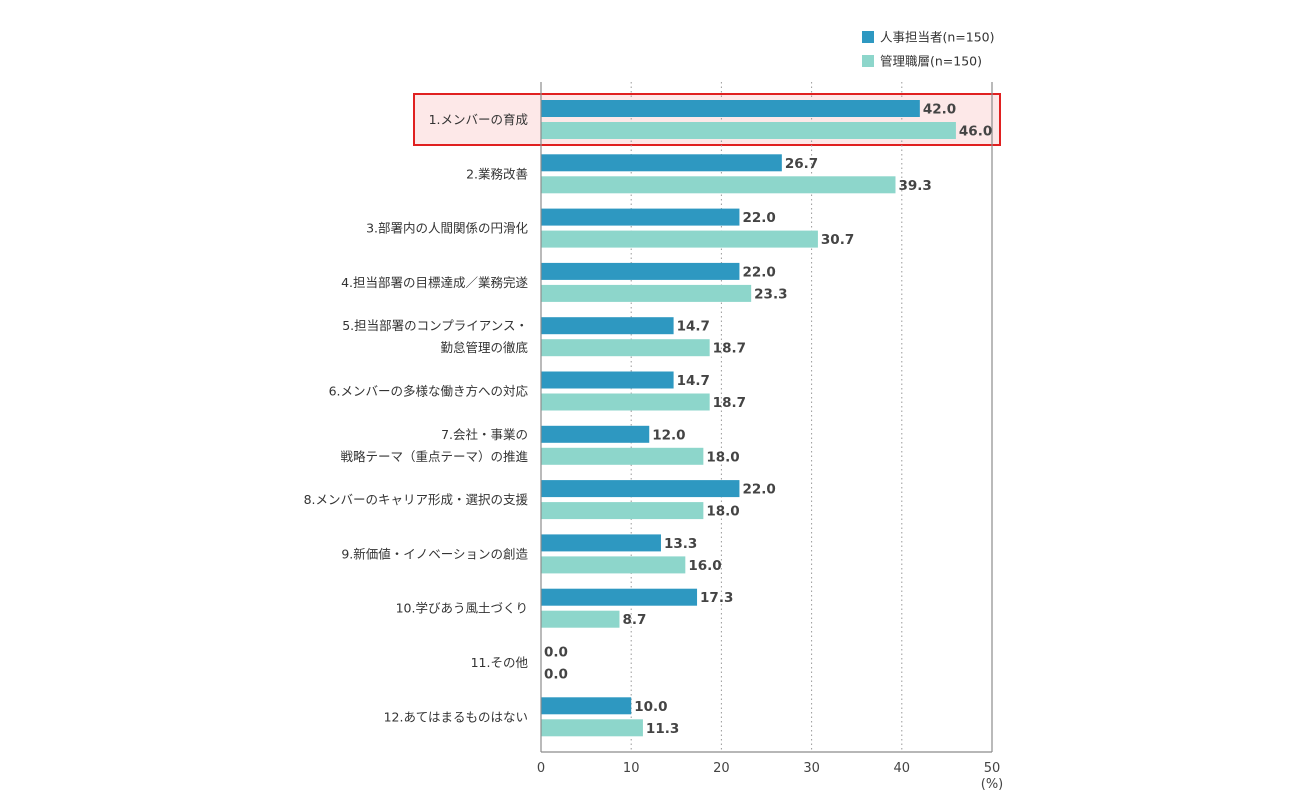  Describe the element at coordinates (729, 349) in the screenshot. I see `value-label-series2-cat5: 18.7` at that location.